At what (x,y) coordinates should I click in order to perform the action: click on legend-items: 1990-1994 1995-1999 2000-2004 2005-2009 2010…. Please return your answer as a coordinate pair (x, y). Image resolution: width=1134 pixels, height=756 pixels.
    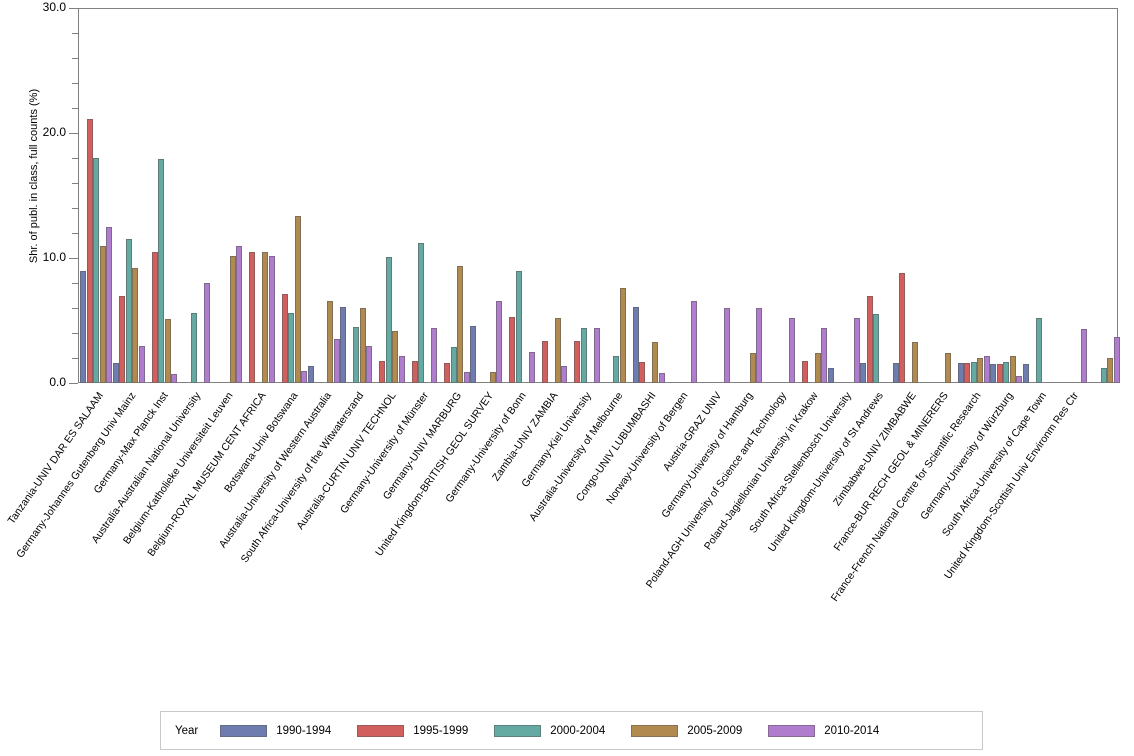
    Looking at the image, I should click on (562, 730).